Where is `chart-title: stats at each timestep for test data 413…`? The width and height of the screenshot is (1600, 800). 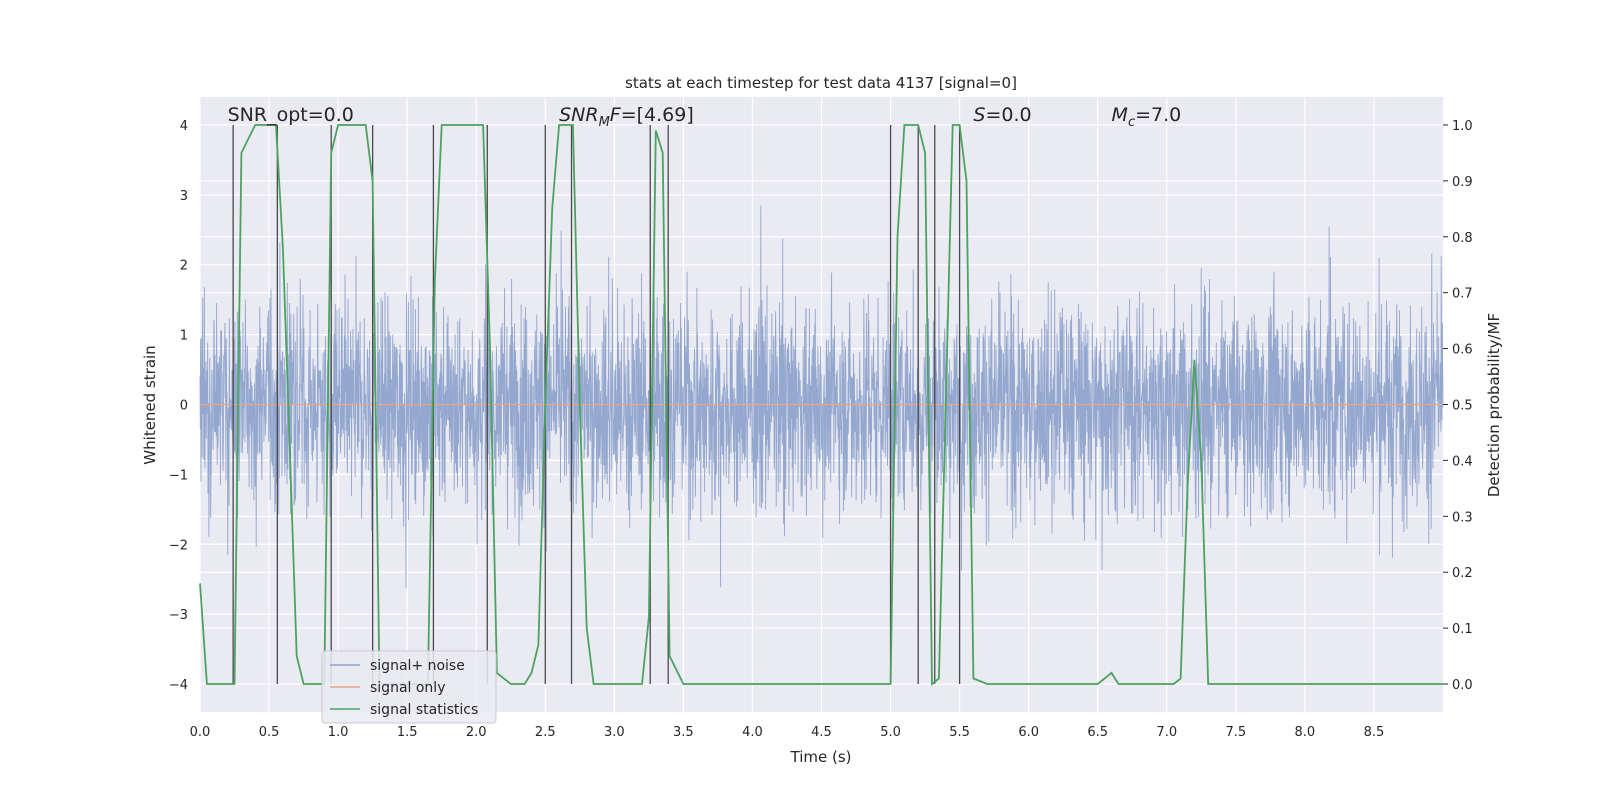 chart-title: stats at each timestep for test data 413… is located at coordinates (821, 83).